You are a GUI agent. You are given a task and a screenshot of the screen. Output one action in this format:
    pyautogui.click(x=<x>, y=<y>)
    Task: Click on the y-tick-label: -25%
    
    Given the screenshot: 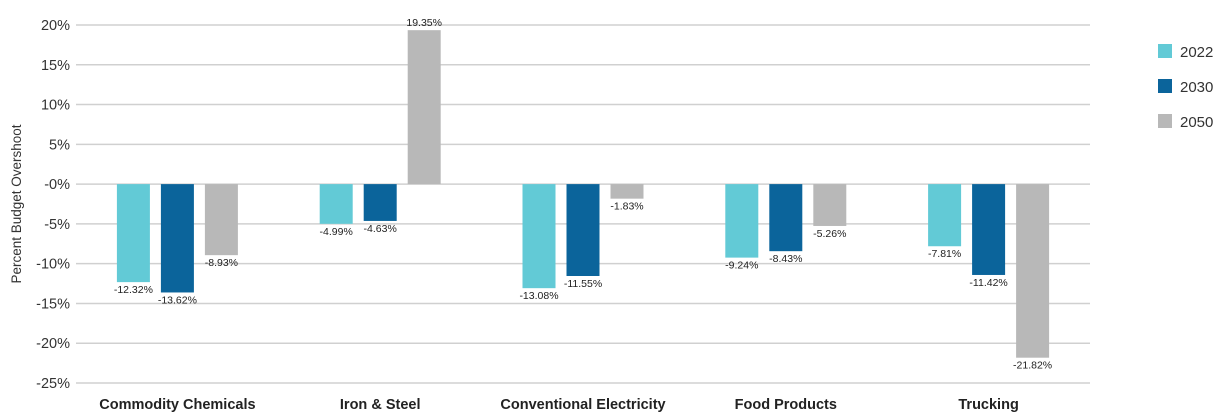 What is the action you would take?
    pyautogui.click(x=53, y=384)
    